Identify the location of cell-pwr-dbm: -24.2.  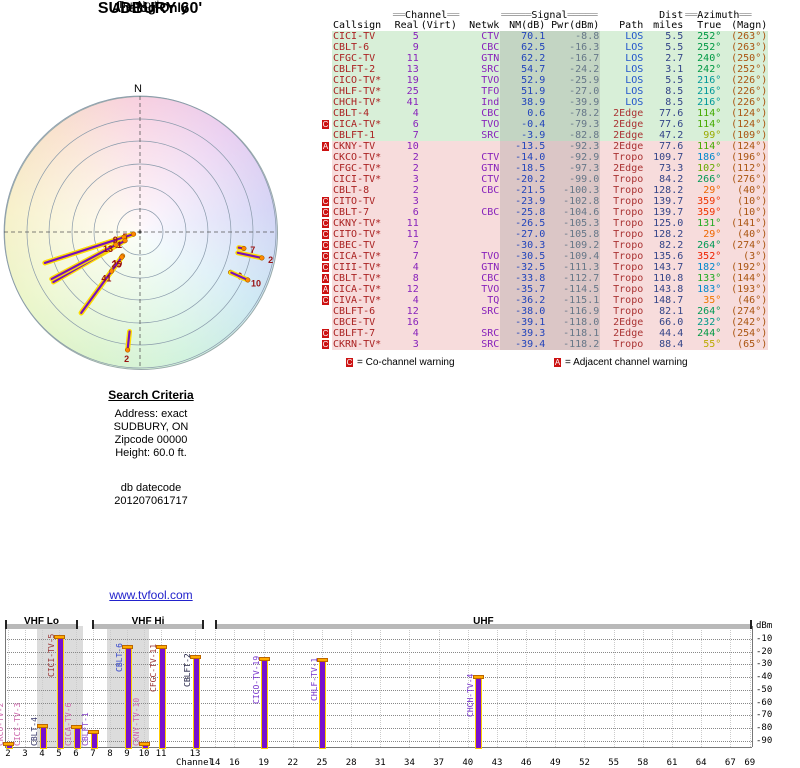
(573, 69).